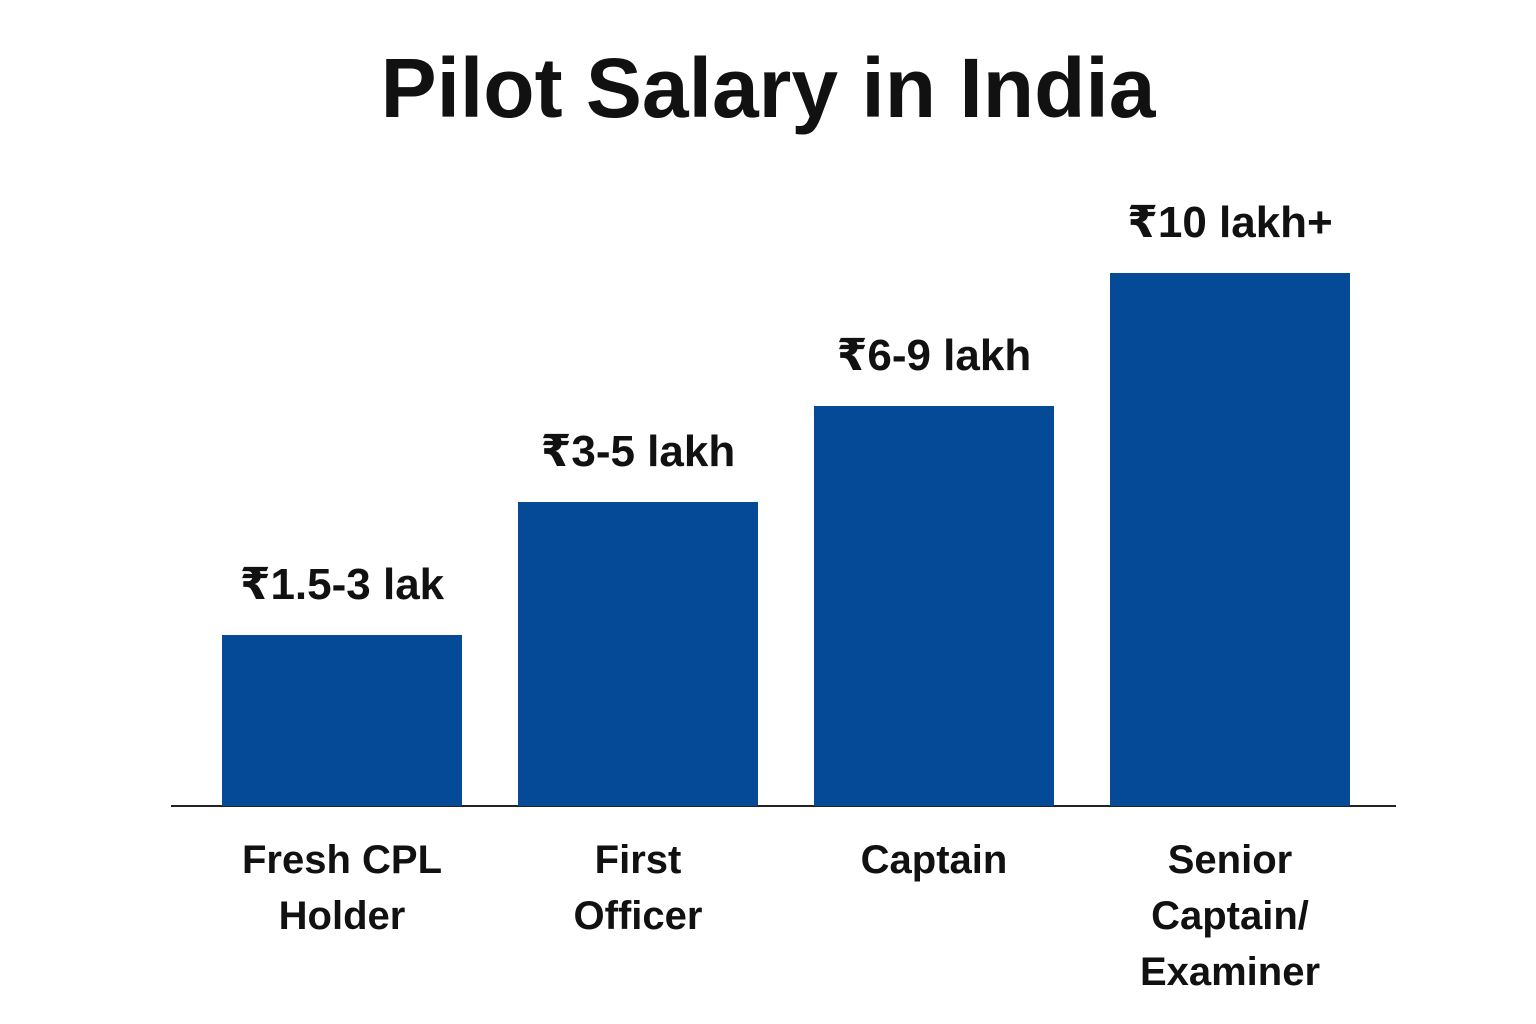  What do you see at coordinates (638, 888) in the screenshot?
I see `x-tick-label: First Officer` at bounding box center [638, 888].